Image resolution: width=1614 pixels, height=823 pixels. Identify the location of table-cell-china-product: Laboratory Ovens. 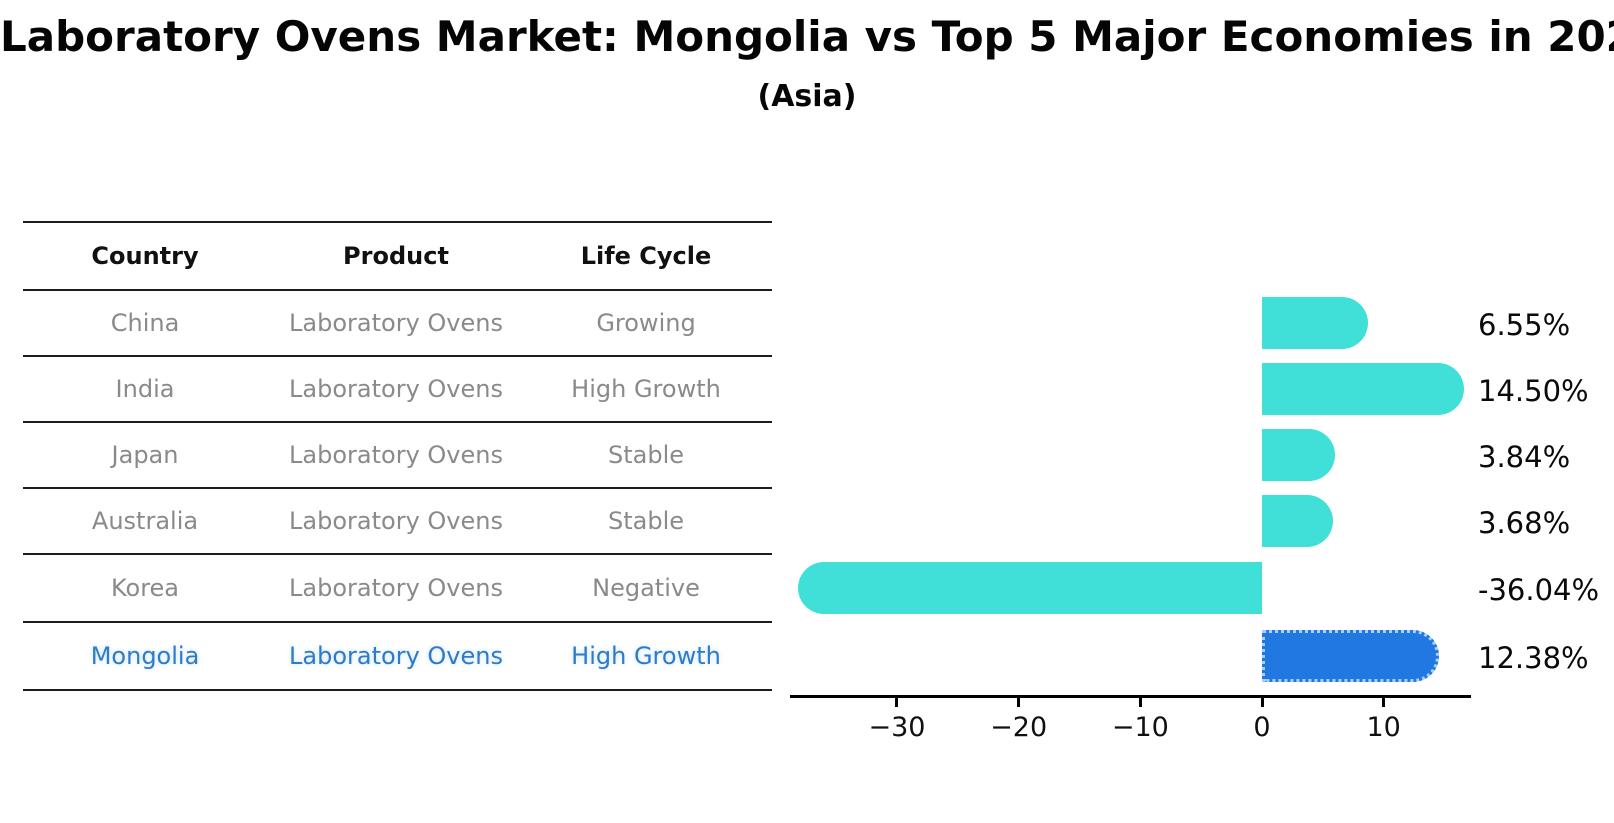
(396, 323).